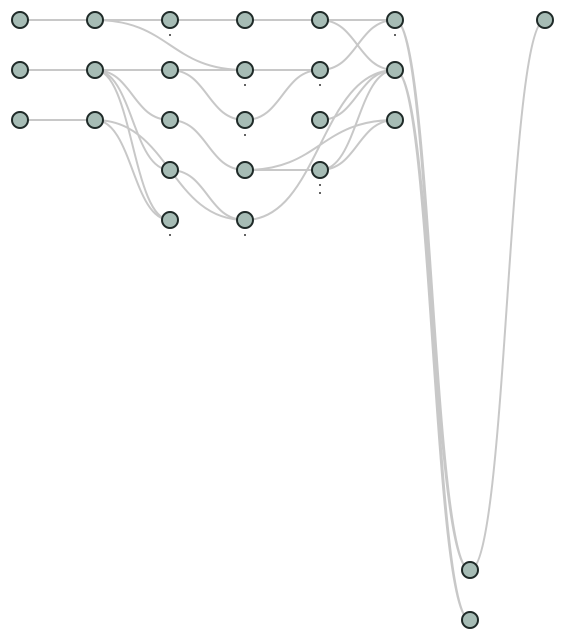 Image resolution: width=565 pixels, height=640 pixels. I want to click on graph-node-c3r1, so click(245, 70).